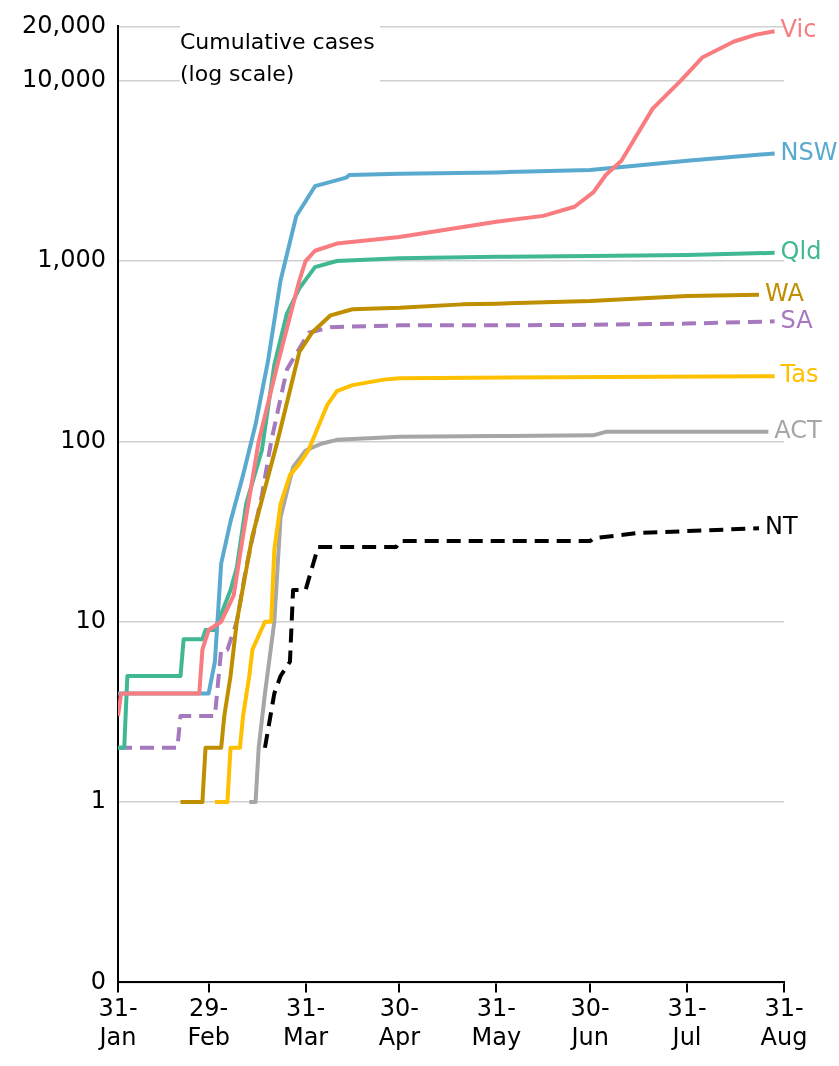  Describe the element at coordinates (98, 980) in the screenshot. I see `y-tick-label: 0` at that location.